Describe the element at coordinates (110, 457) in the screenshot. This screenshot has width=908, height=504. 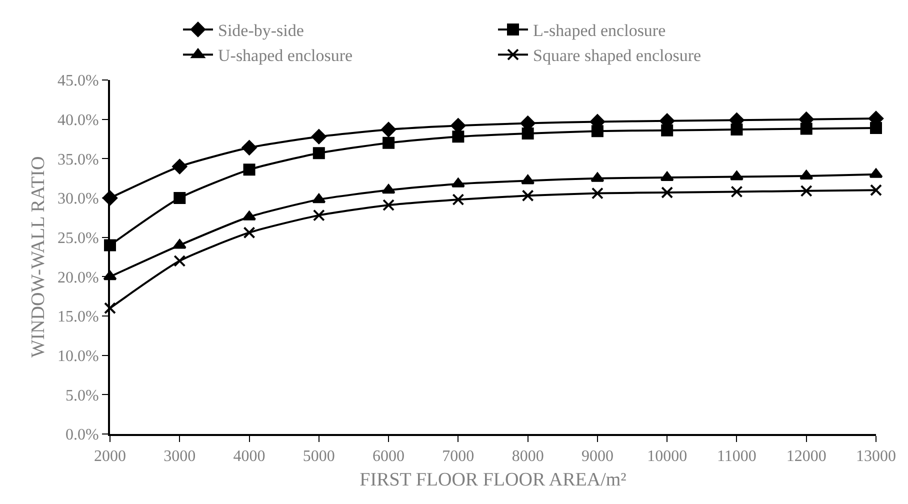
I see `x-tick-label: 2000` at that location.